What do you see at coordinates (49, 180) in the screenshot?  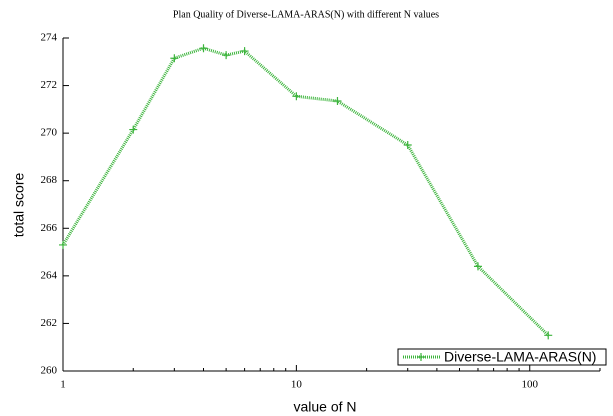 I see `y-tick-label: 268` at bounding box center [49, 180].